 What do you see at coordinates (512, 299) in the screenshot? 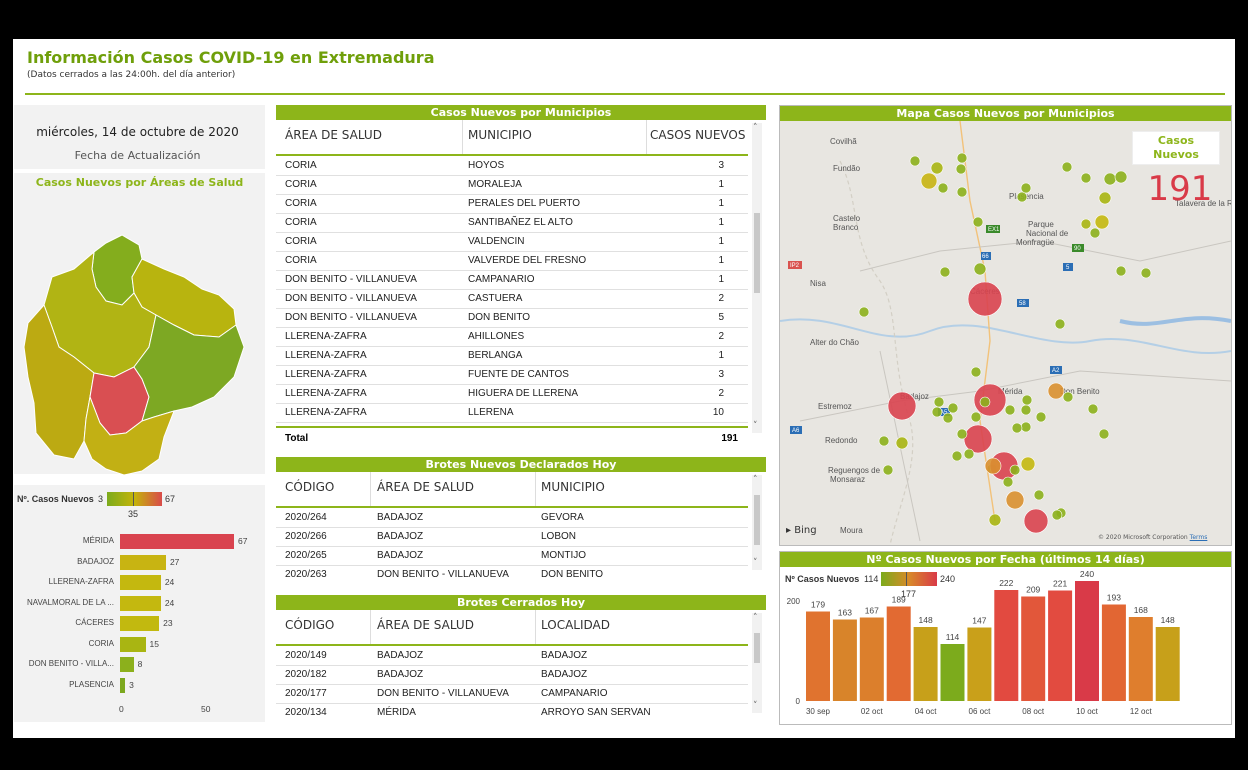
I see `municipios-row: DON BENITO - VILLANUEVA CASTUERA 2` at bounding box center [512, 299].